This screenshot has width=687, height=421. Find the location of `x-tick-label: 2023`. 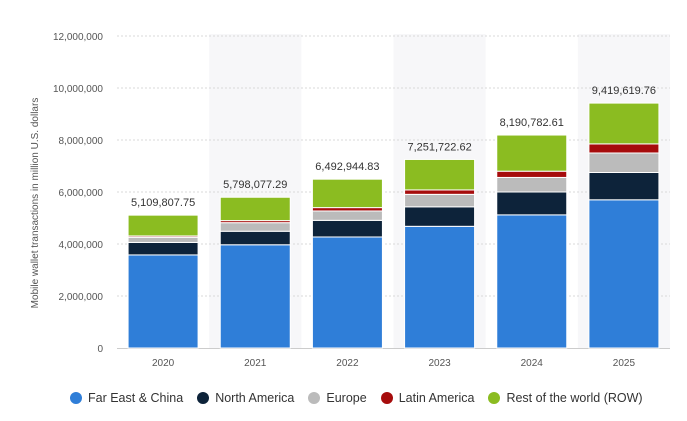

x-tick-label: 2023 is located at coordinates (439, 363).